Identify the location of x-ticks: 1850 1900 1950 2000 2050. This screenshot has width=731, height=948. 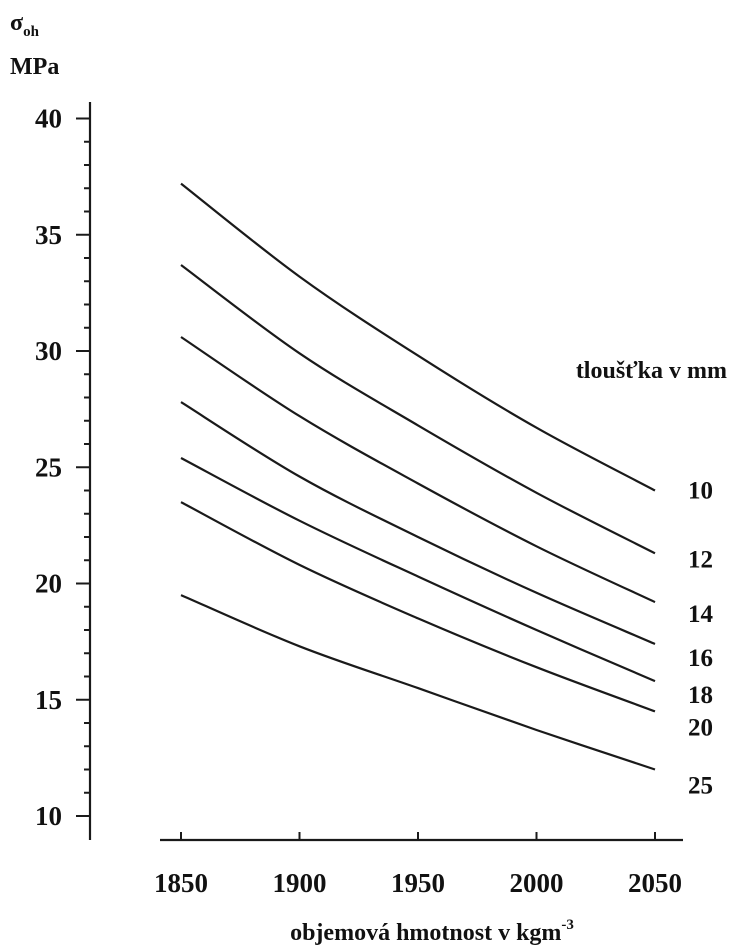
(418, 865).